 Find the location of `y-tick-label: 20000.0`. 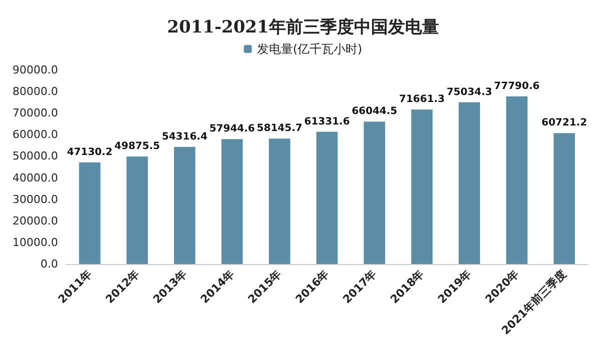

y-tick-label: 20000.0 is located at coordinates (35, 221).